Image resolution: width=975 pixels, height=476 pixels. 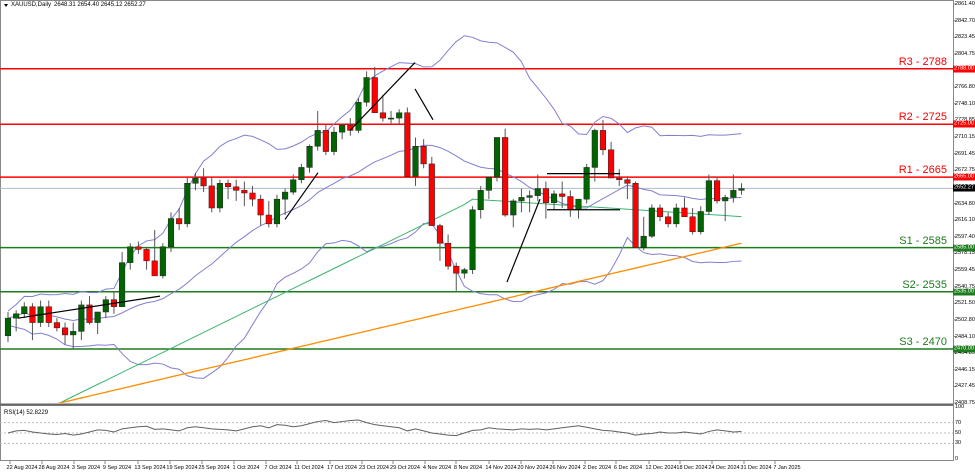 What do you see at coordinates (923, 240) in the screenshot?
I see `level-label-s1: S1 - 2585` at bounding box center [923, 240].